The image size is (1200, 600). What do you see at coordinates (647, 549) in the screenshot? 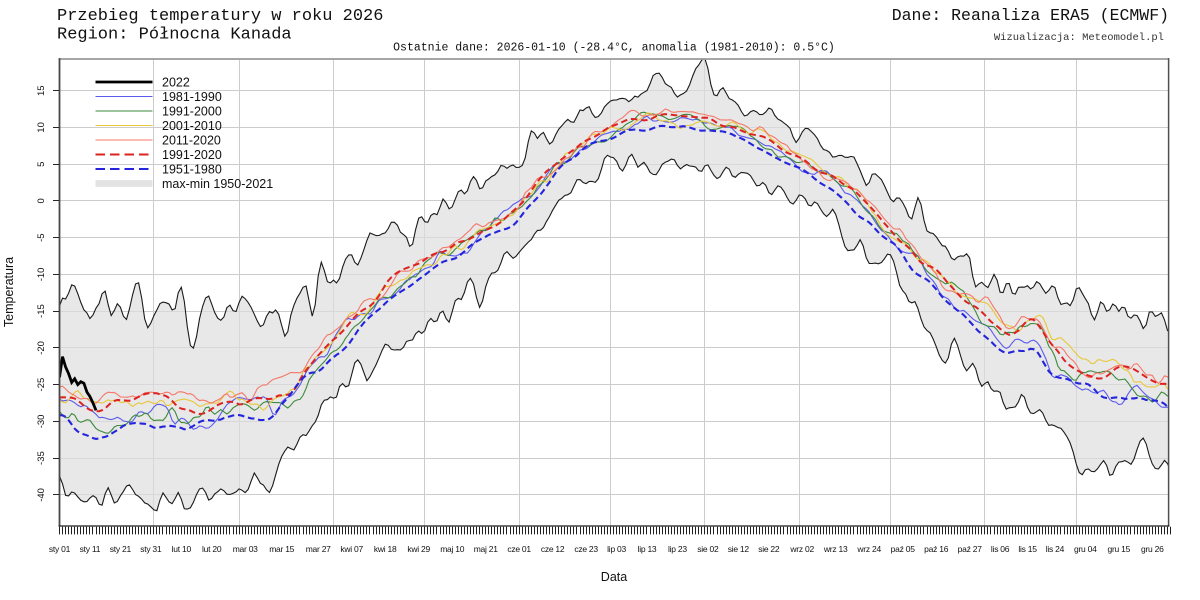
I see `svg-text: lip 13` at bounding box center [647, 549].